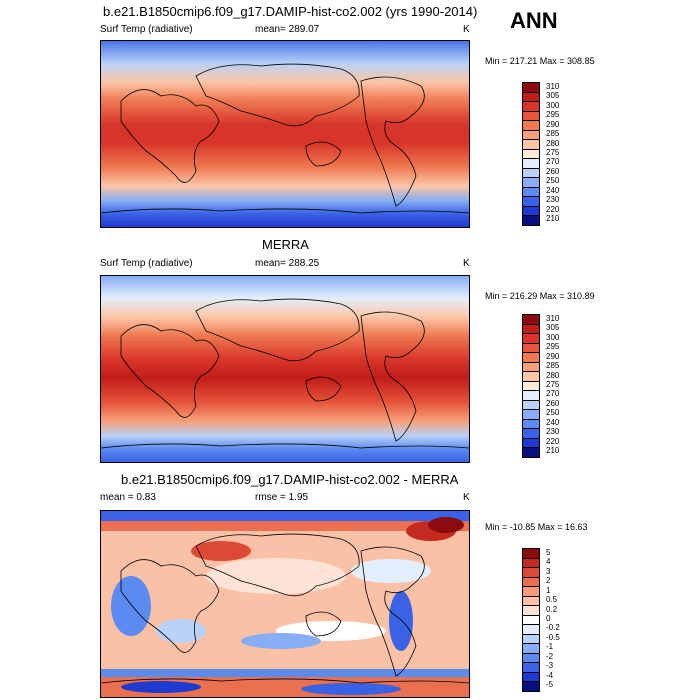  What do you see at coordinates (285, 369) in the screenshot?
I see `map-obs-surface-temperature` at bounding box center [285, 369].